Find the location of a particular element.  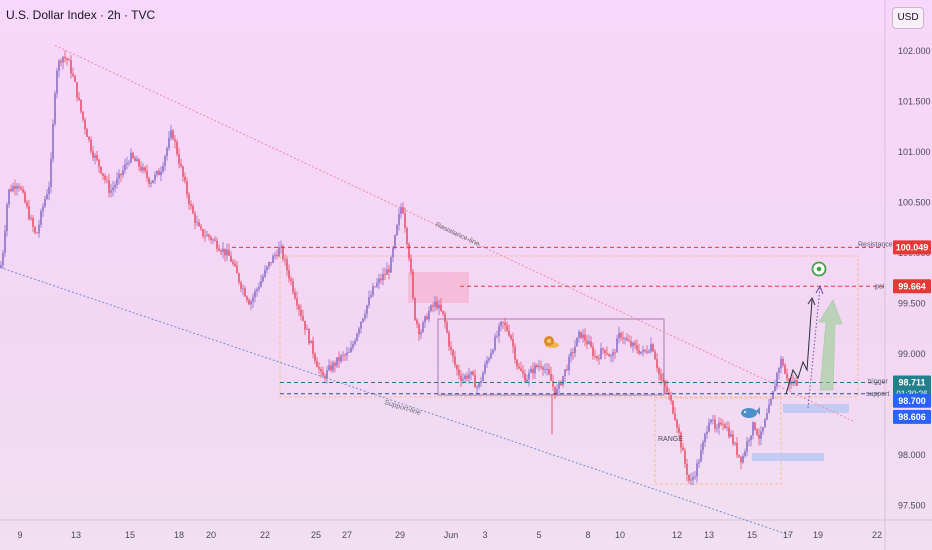

target-center is located at coordinates (819, 269).